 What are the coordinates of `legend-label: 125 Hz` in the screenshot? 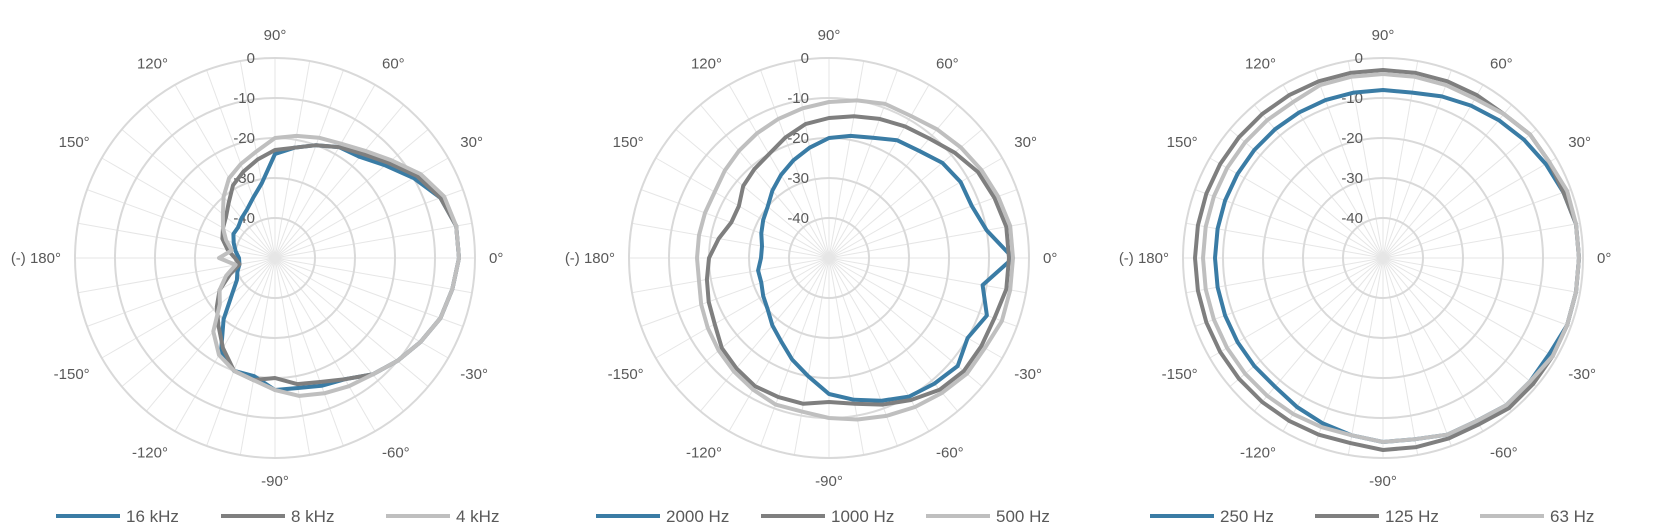 It's located at (1412, 516).